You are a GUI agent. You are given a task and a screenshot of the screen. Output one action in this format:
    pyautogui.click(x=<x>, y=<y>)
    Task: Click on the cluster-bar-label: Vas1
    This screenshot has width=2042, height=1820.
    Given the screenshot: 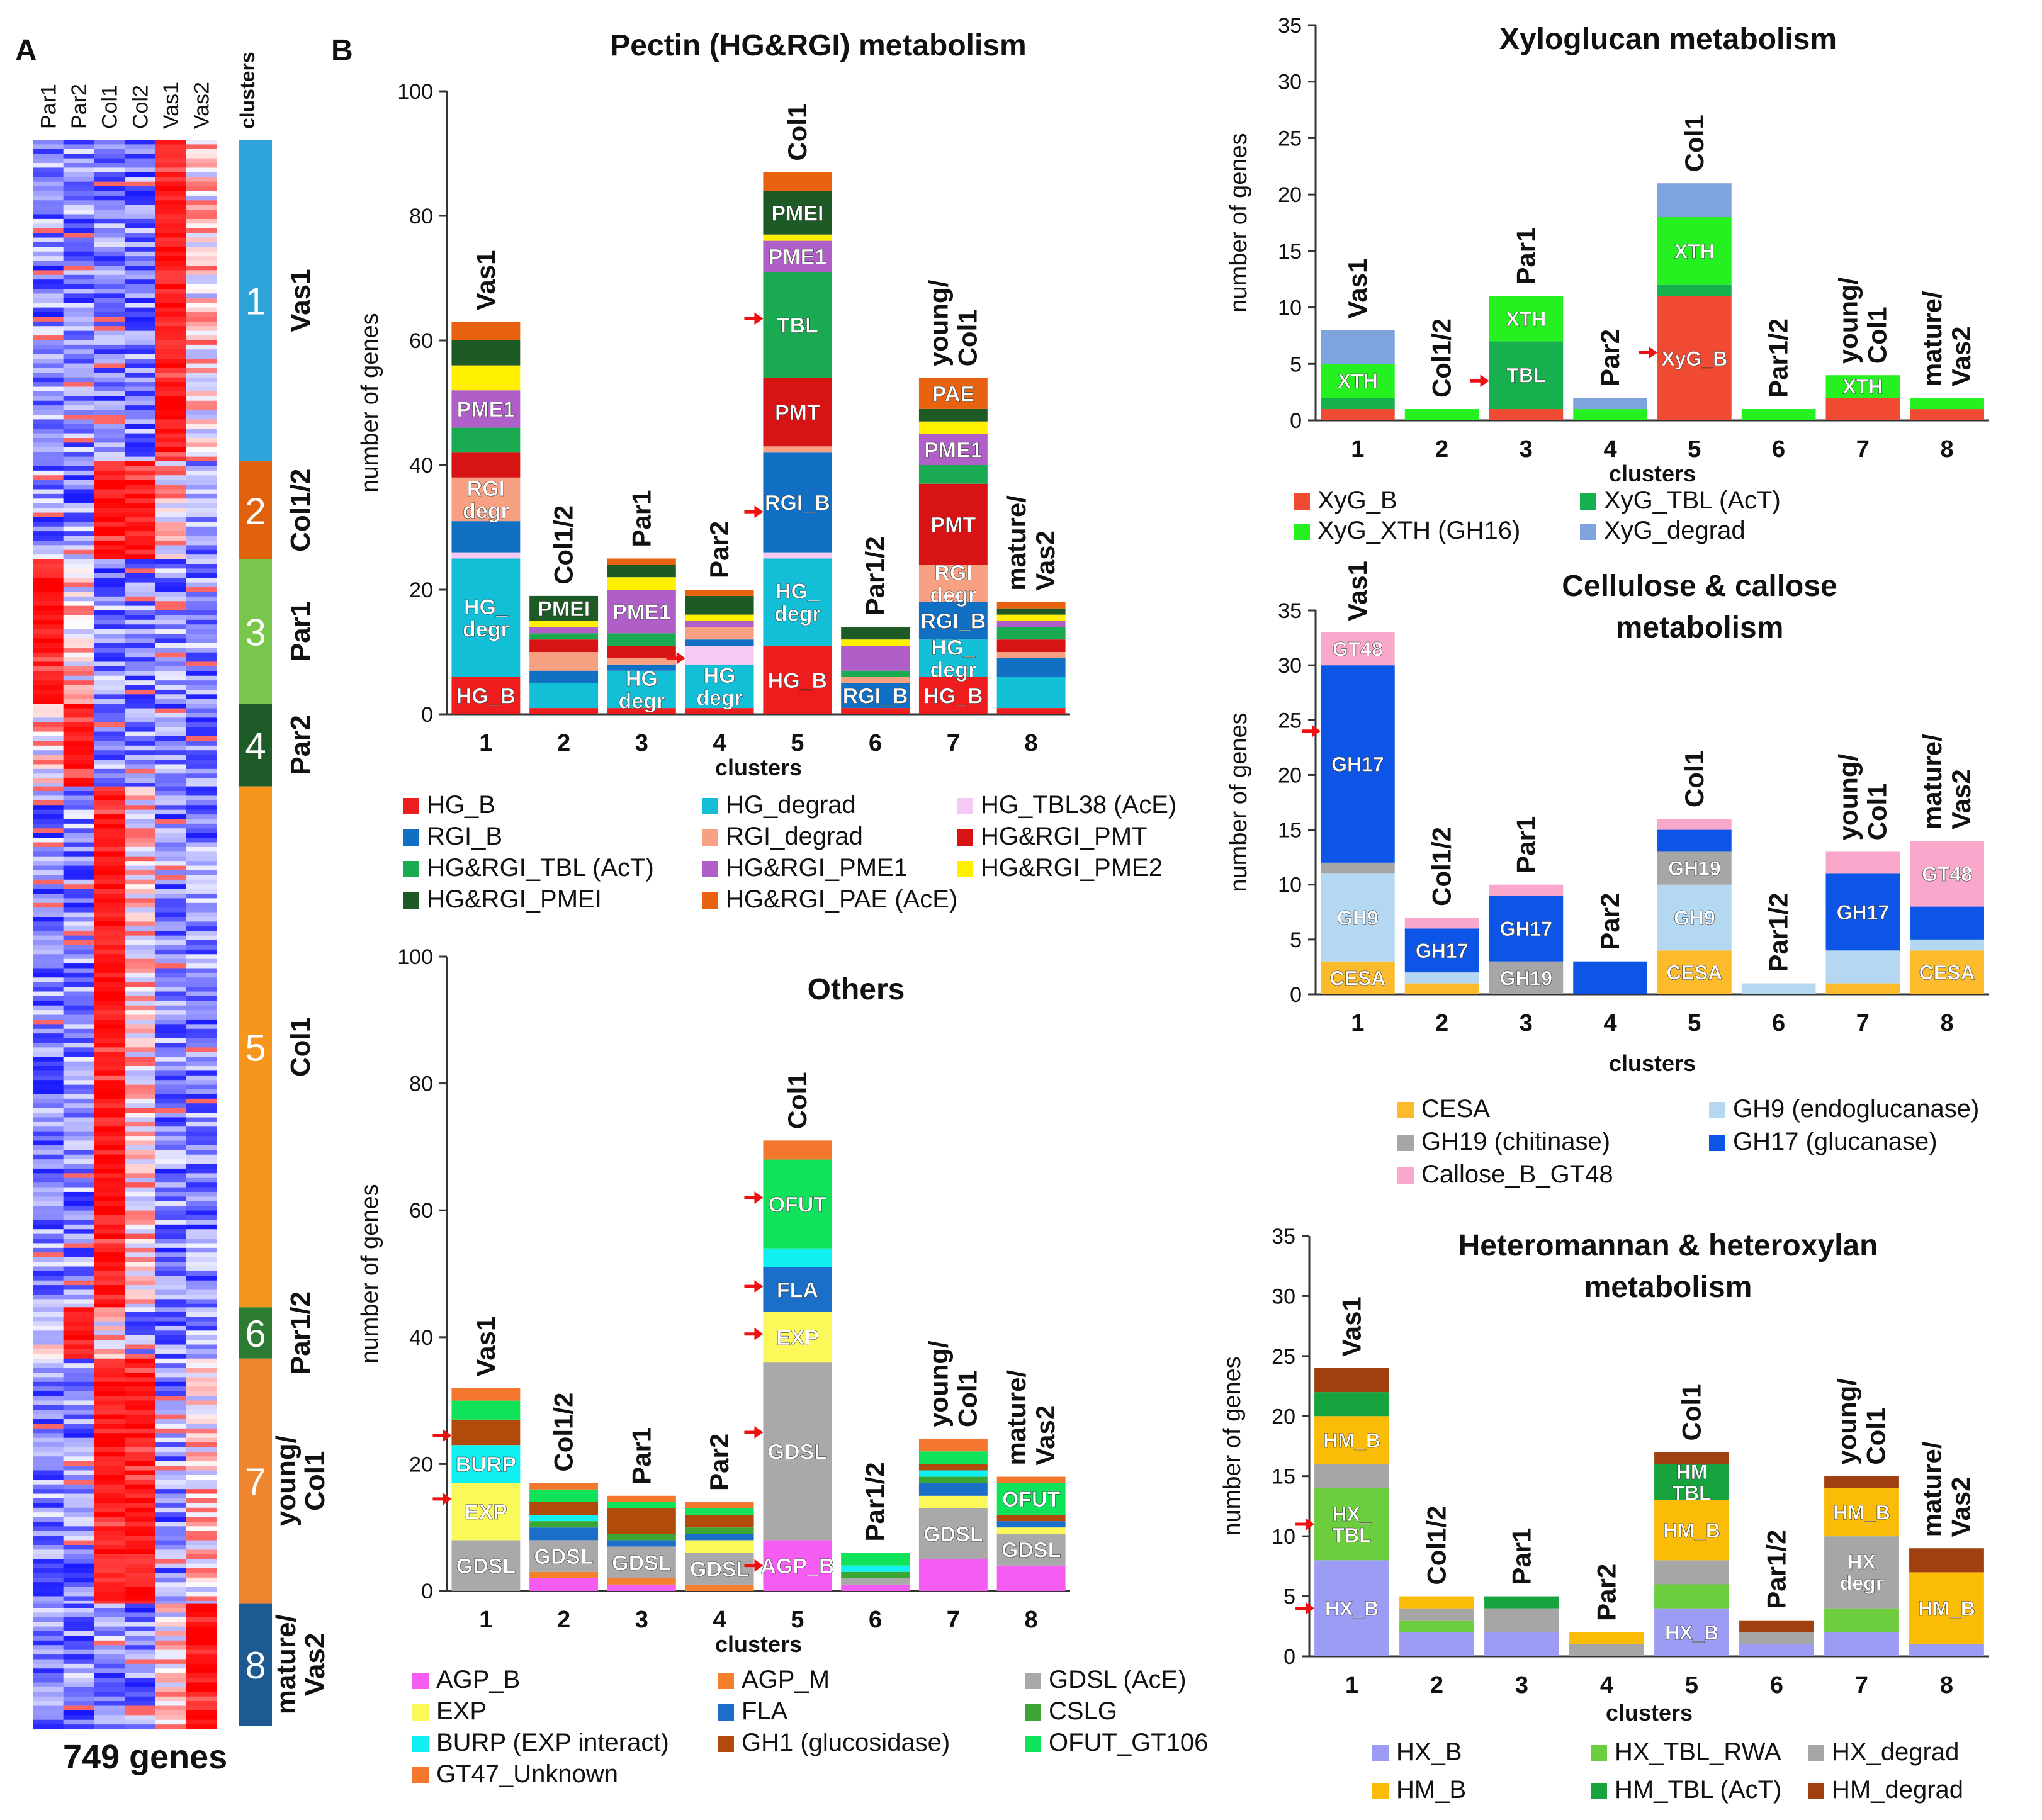 What is the action you would take?
    pyautogui.click(x=1357, y=591)
    